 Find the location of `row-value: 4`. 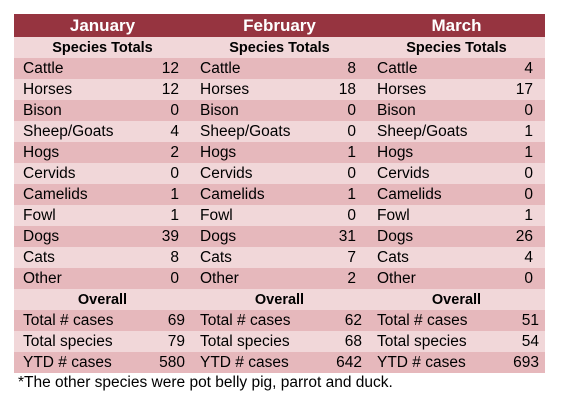

row-value: 4 is located at coordinates (528, 257).